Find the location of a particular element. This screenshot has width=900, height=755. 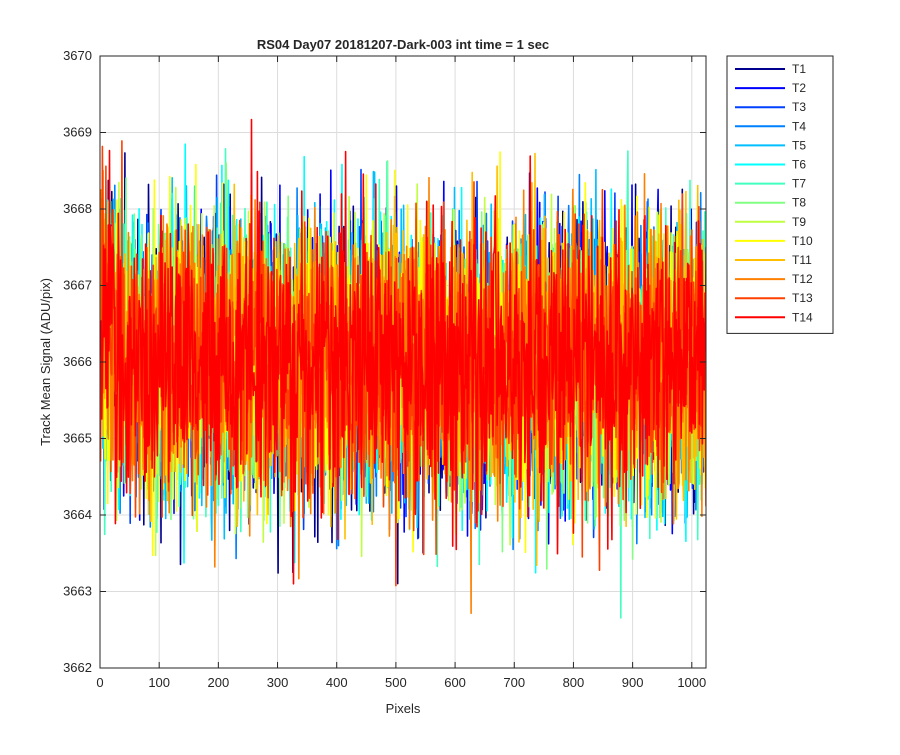

legend-label-T10: T10 is located at coordinates (802, 241).